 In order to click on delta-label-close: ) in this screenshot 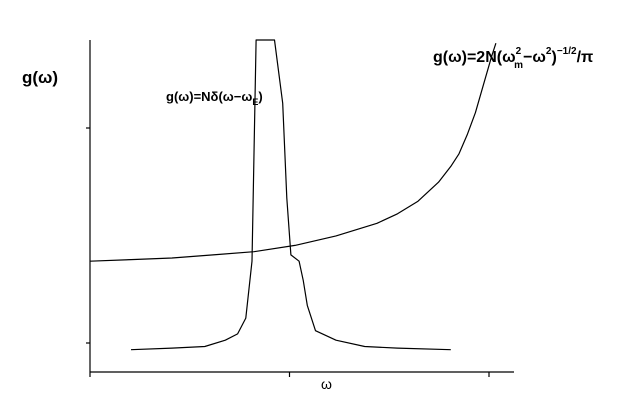, I will do `click(260, 96)`.